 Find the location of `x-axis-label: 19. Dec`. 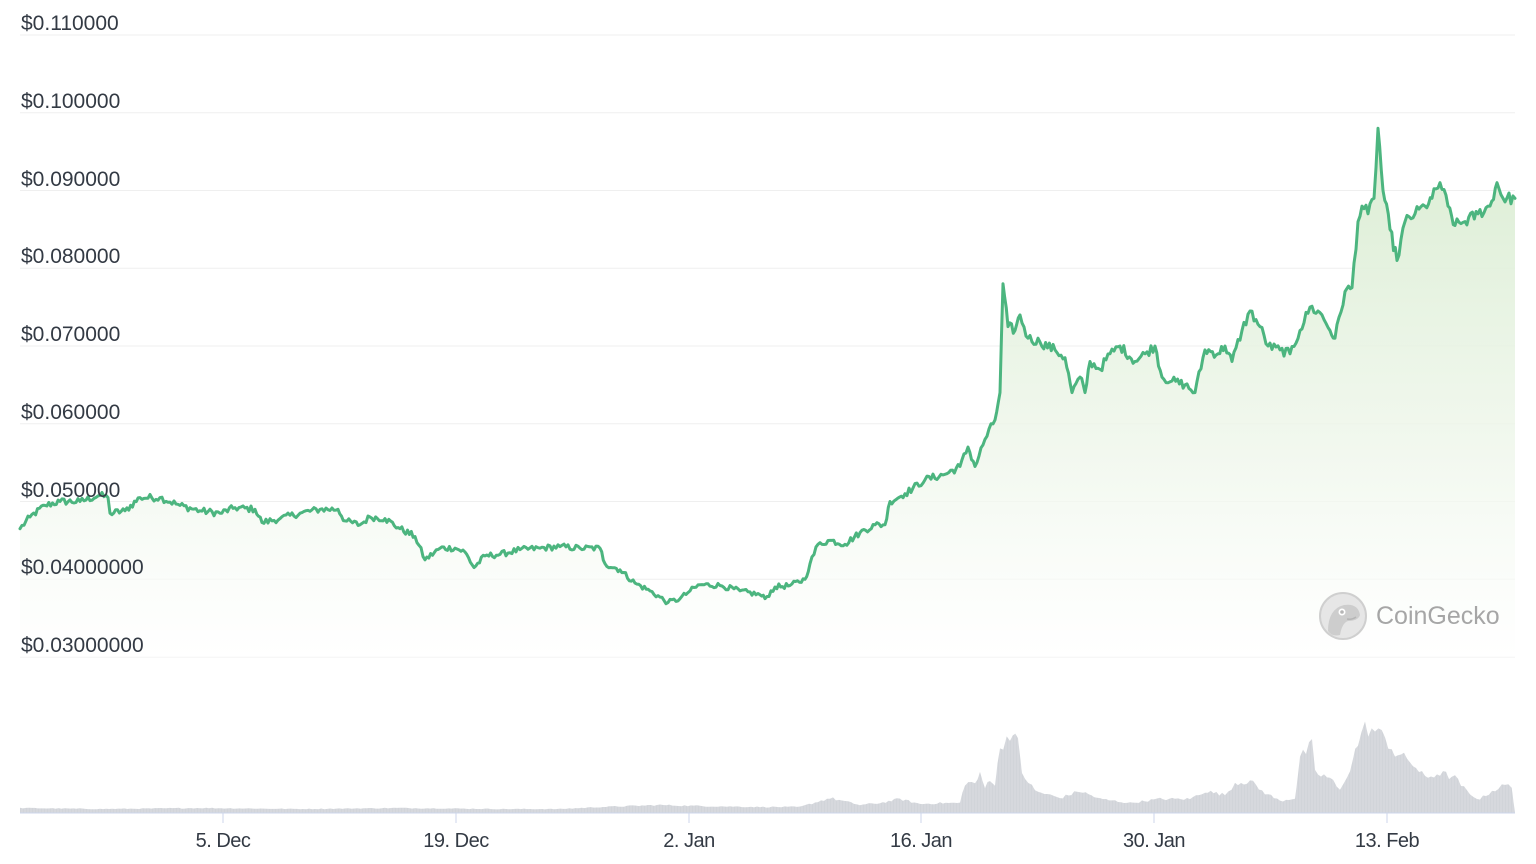

x-axis-label: 19. Dec is located at coordinates (456, 841).